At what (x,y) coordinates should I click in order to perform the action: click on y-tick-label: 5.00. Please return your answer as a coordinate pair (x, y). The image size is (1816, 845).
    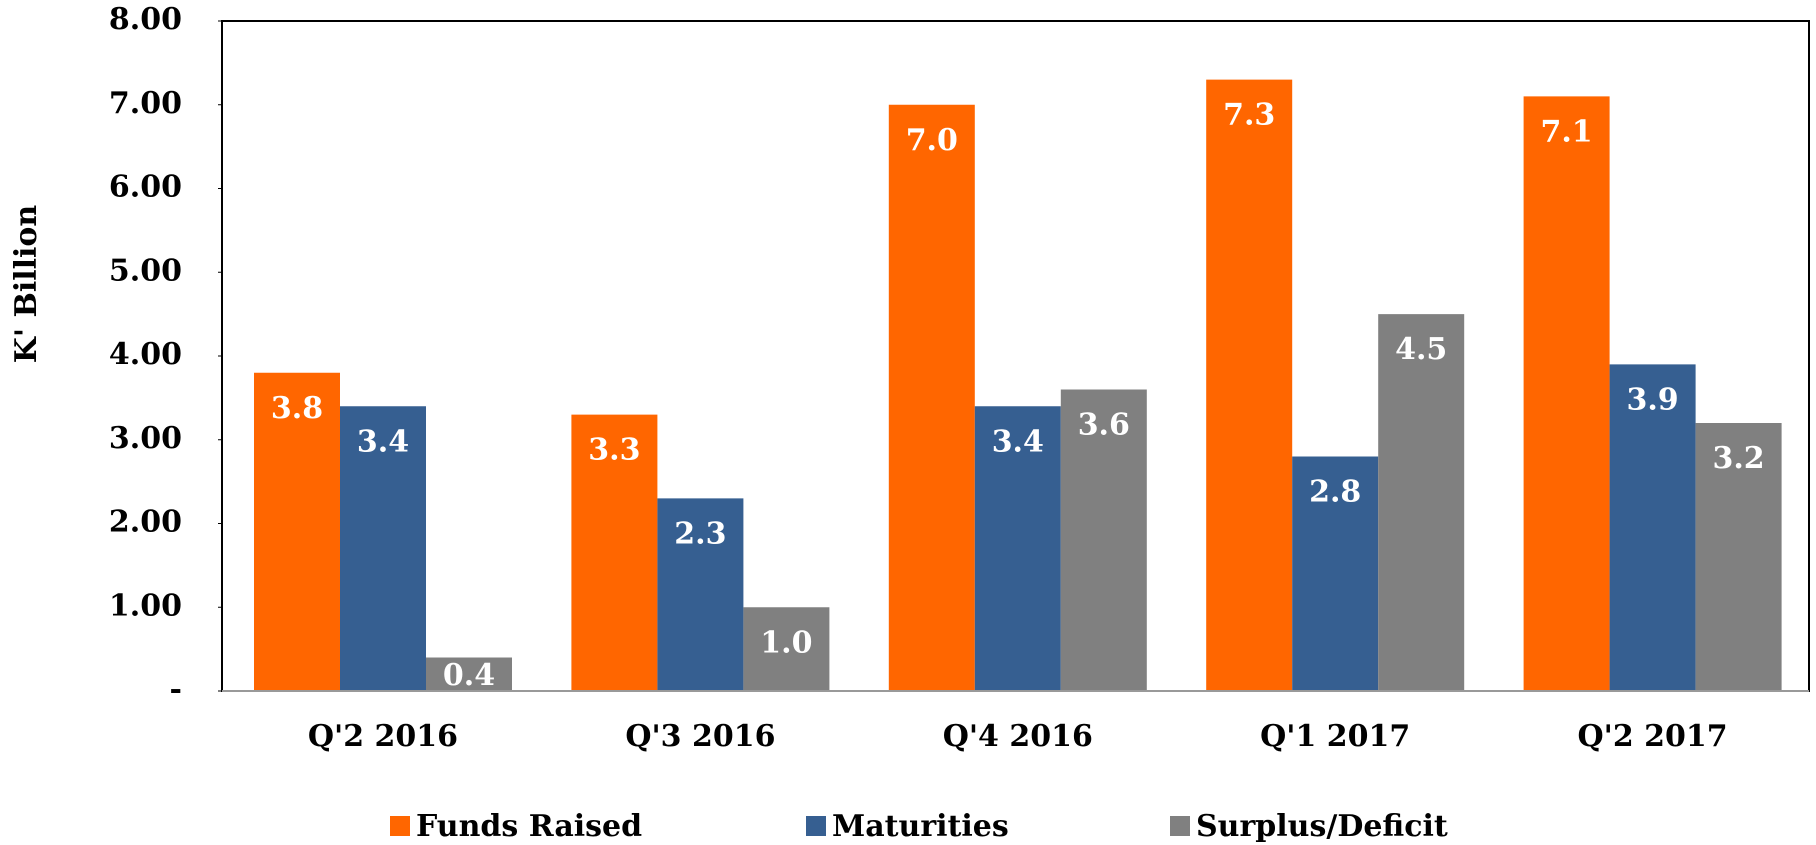
    Looking at the image, I should click on (145, 270).